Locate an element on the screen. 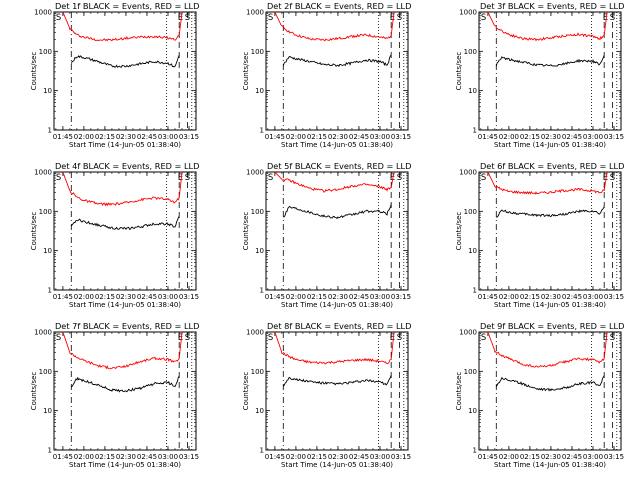 The width and height of the screenshot is (640, 484). panel-title: Det 3f BLACK = Events, RED = LLD is located at coordinates (552, 6).